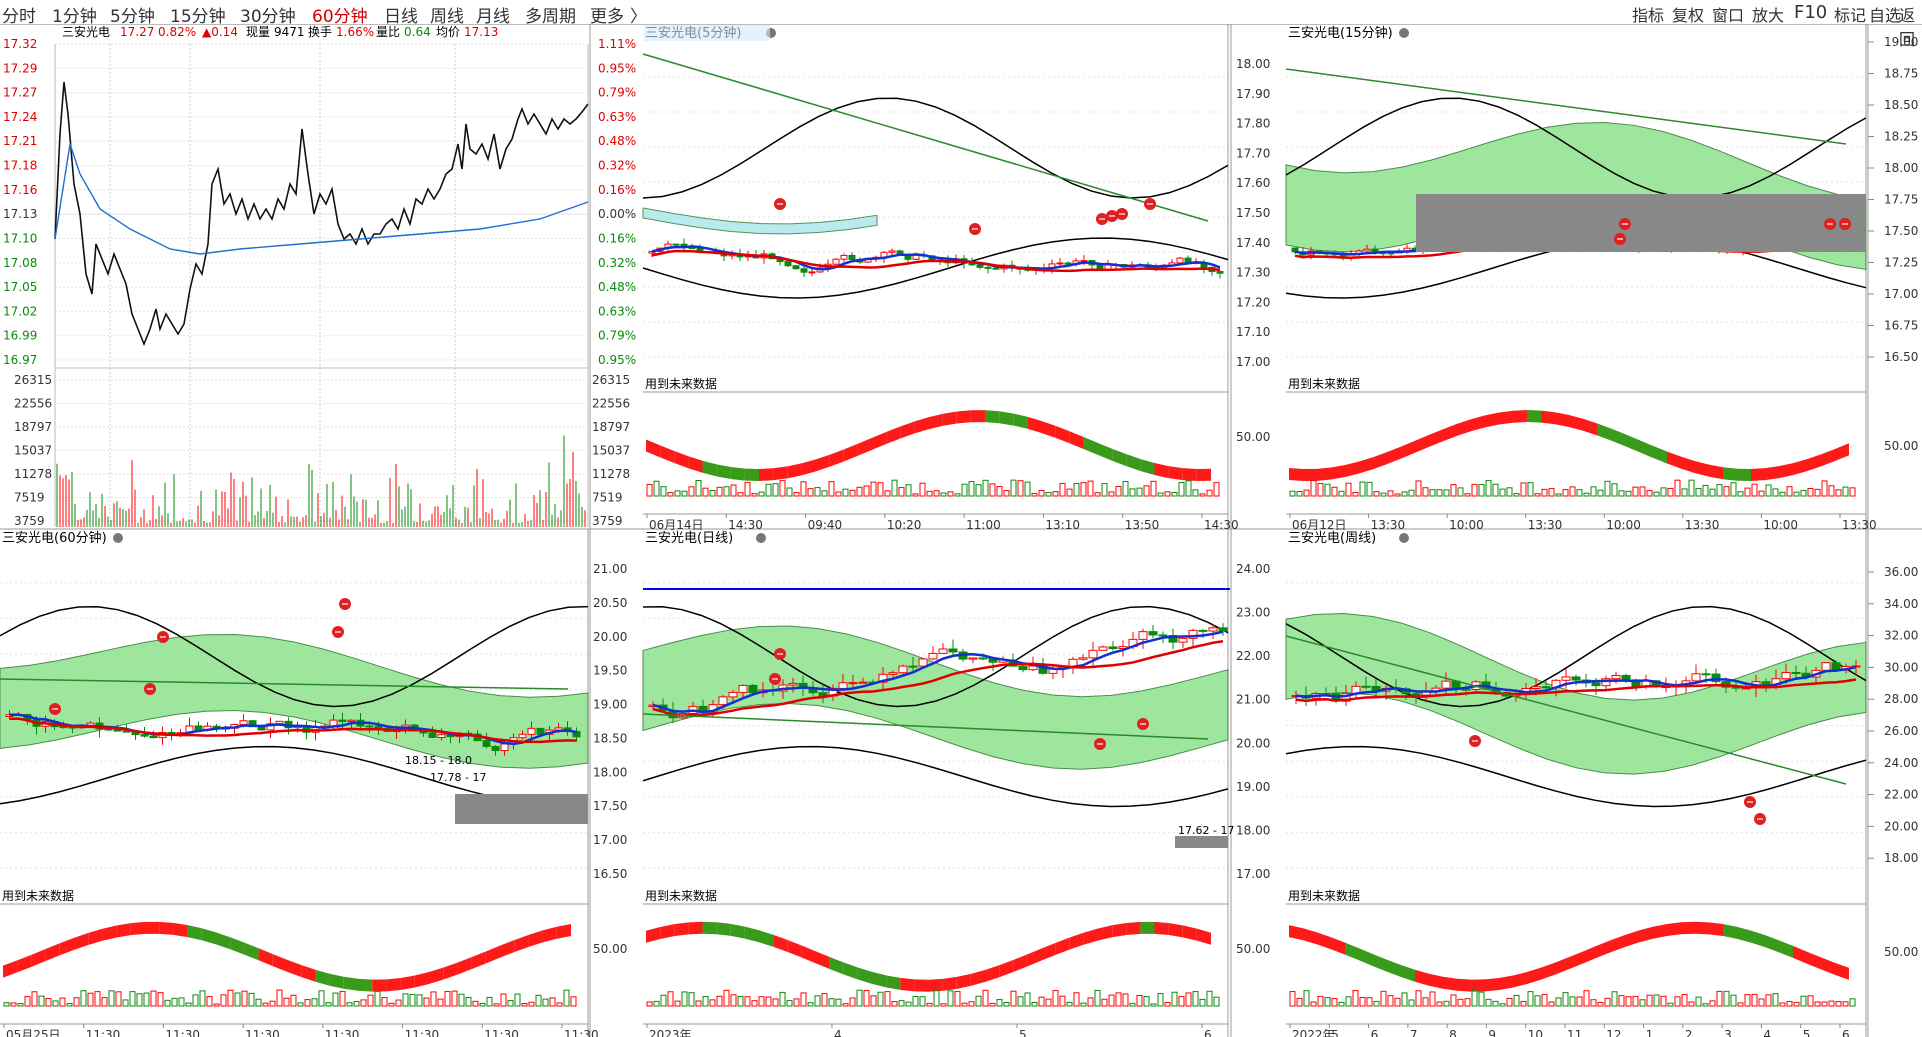 The width and height of the screenshot is (1922, 1037). I want to click on period-tab-7: 周线, so click(447, 17).